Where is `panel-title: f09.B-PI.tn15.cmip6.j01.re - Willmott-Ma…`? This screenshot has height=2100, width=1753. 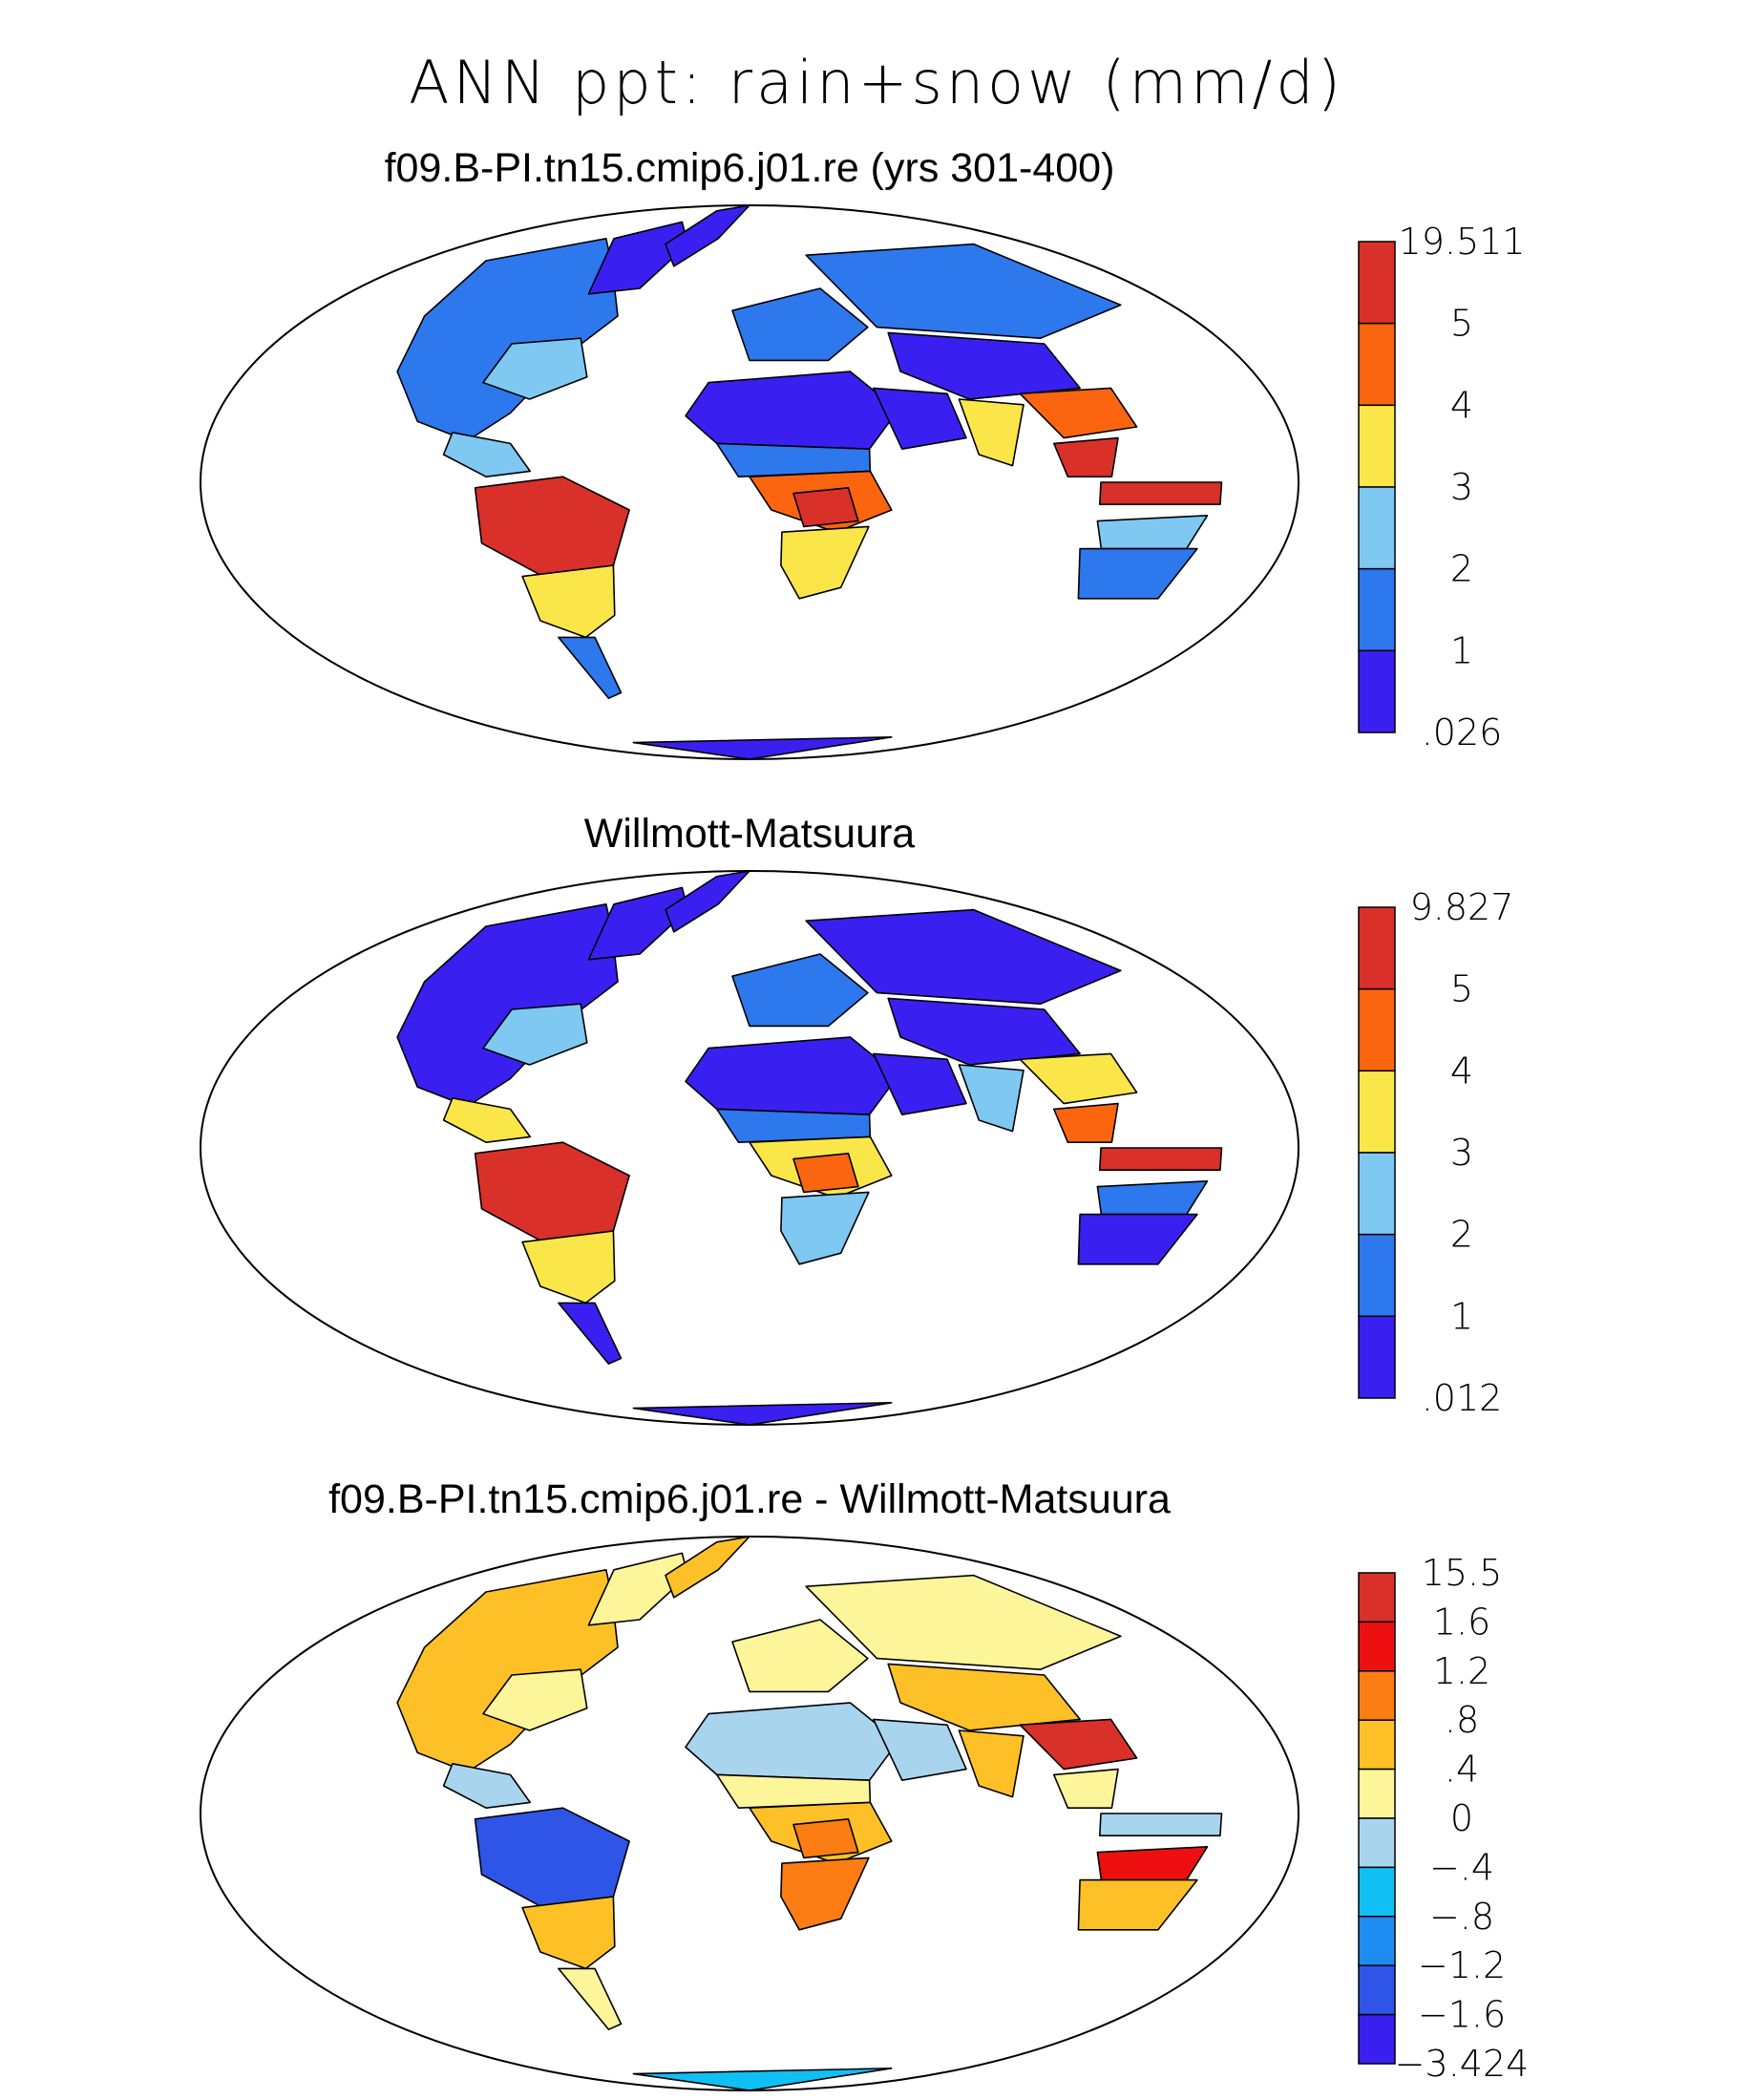 panel-title: f09.B-PI.tn15.cmip6.j01.re - Willmott-Ma… is located at coordinates (749, 1499).